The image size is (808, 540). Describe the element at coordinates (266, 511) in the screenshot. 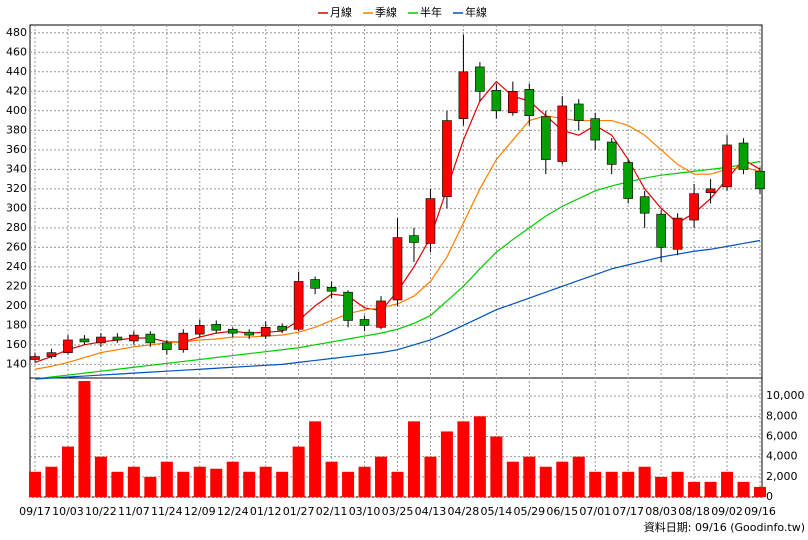

I see `x-tick-label: 01/12` at that location.